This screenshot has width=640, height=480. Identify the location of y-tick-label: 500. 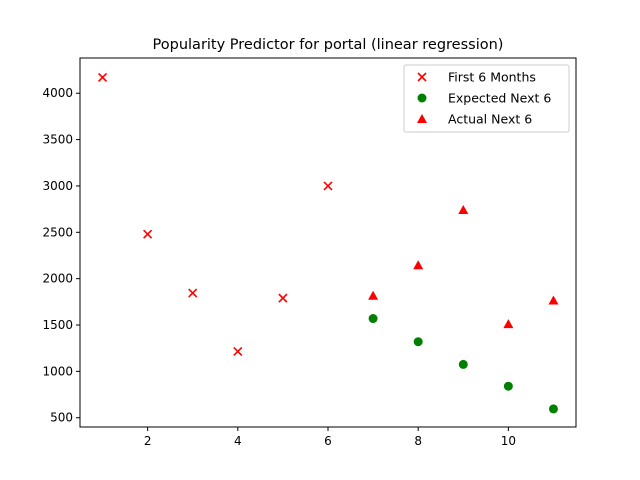
(61, 418).